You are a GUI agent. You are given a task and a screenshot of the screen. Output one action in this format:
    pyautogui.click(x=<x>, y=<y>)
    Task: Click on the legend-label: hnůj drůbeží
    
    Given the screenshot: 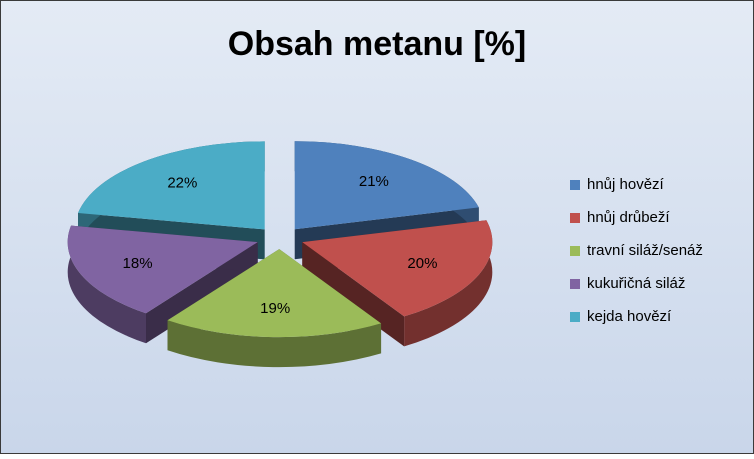 What is the action you would take?
    pyautogui.click(x=628, y=217)
    